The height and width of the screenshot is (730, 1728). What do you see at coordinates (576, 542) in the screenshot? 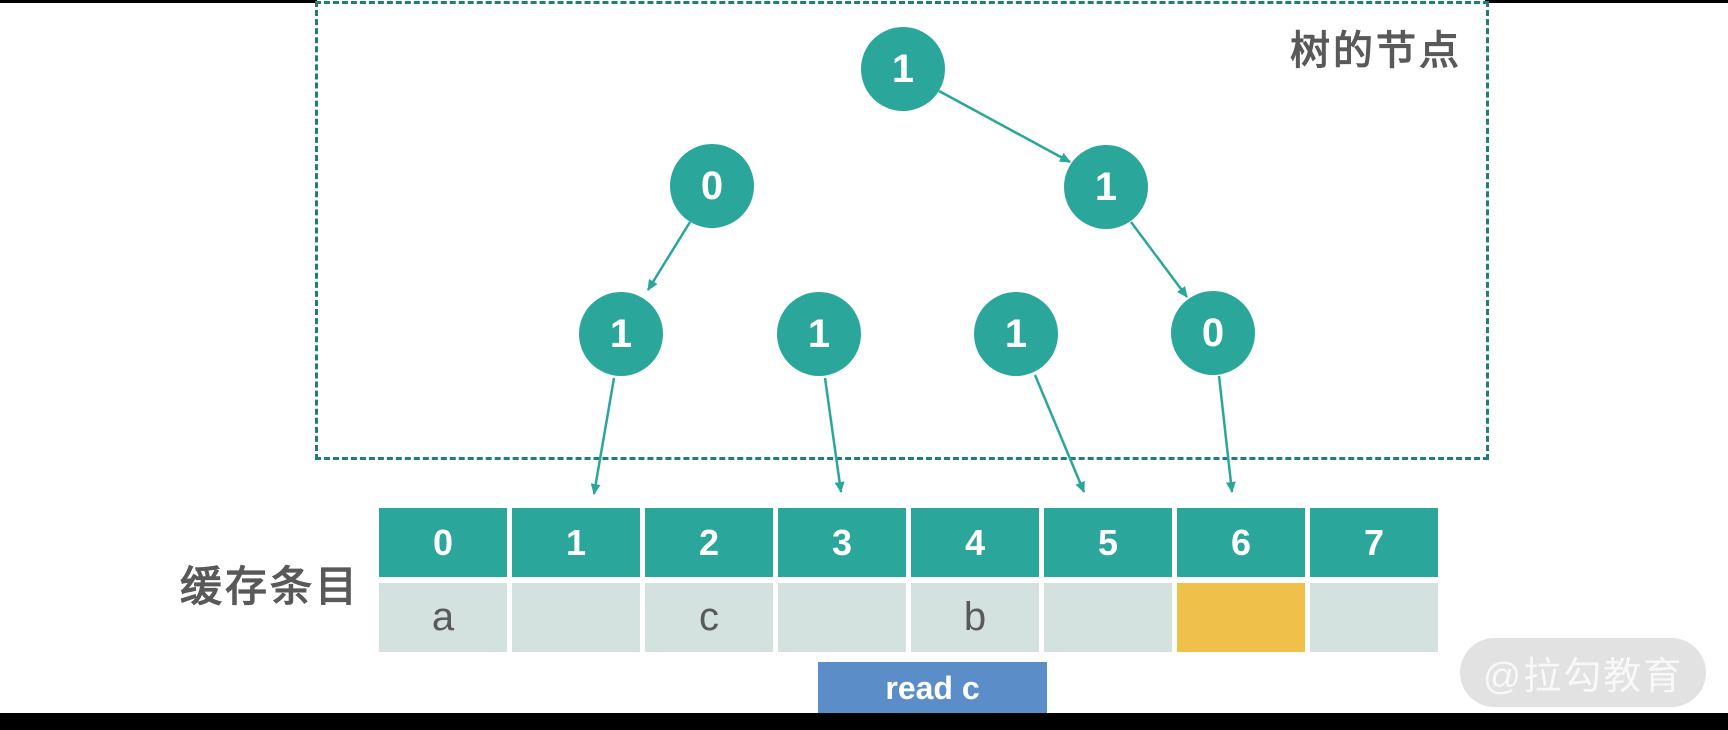
I see `cache-index-cell-1: 1` at bounding box center [576, 542].